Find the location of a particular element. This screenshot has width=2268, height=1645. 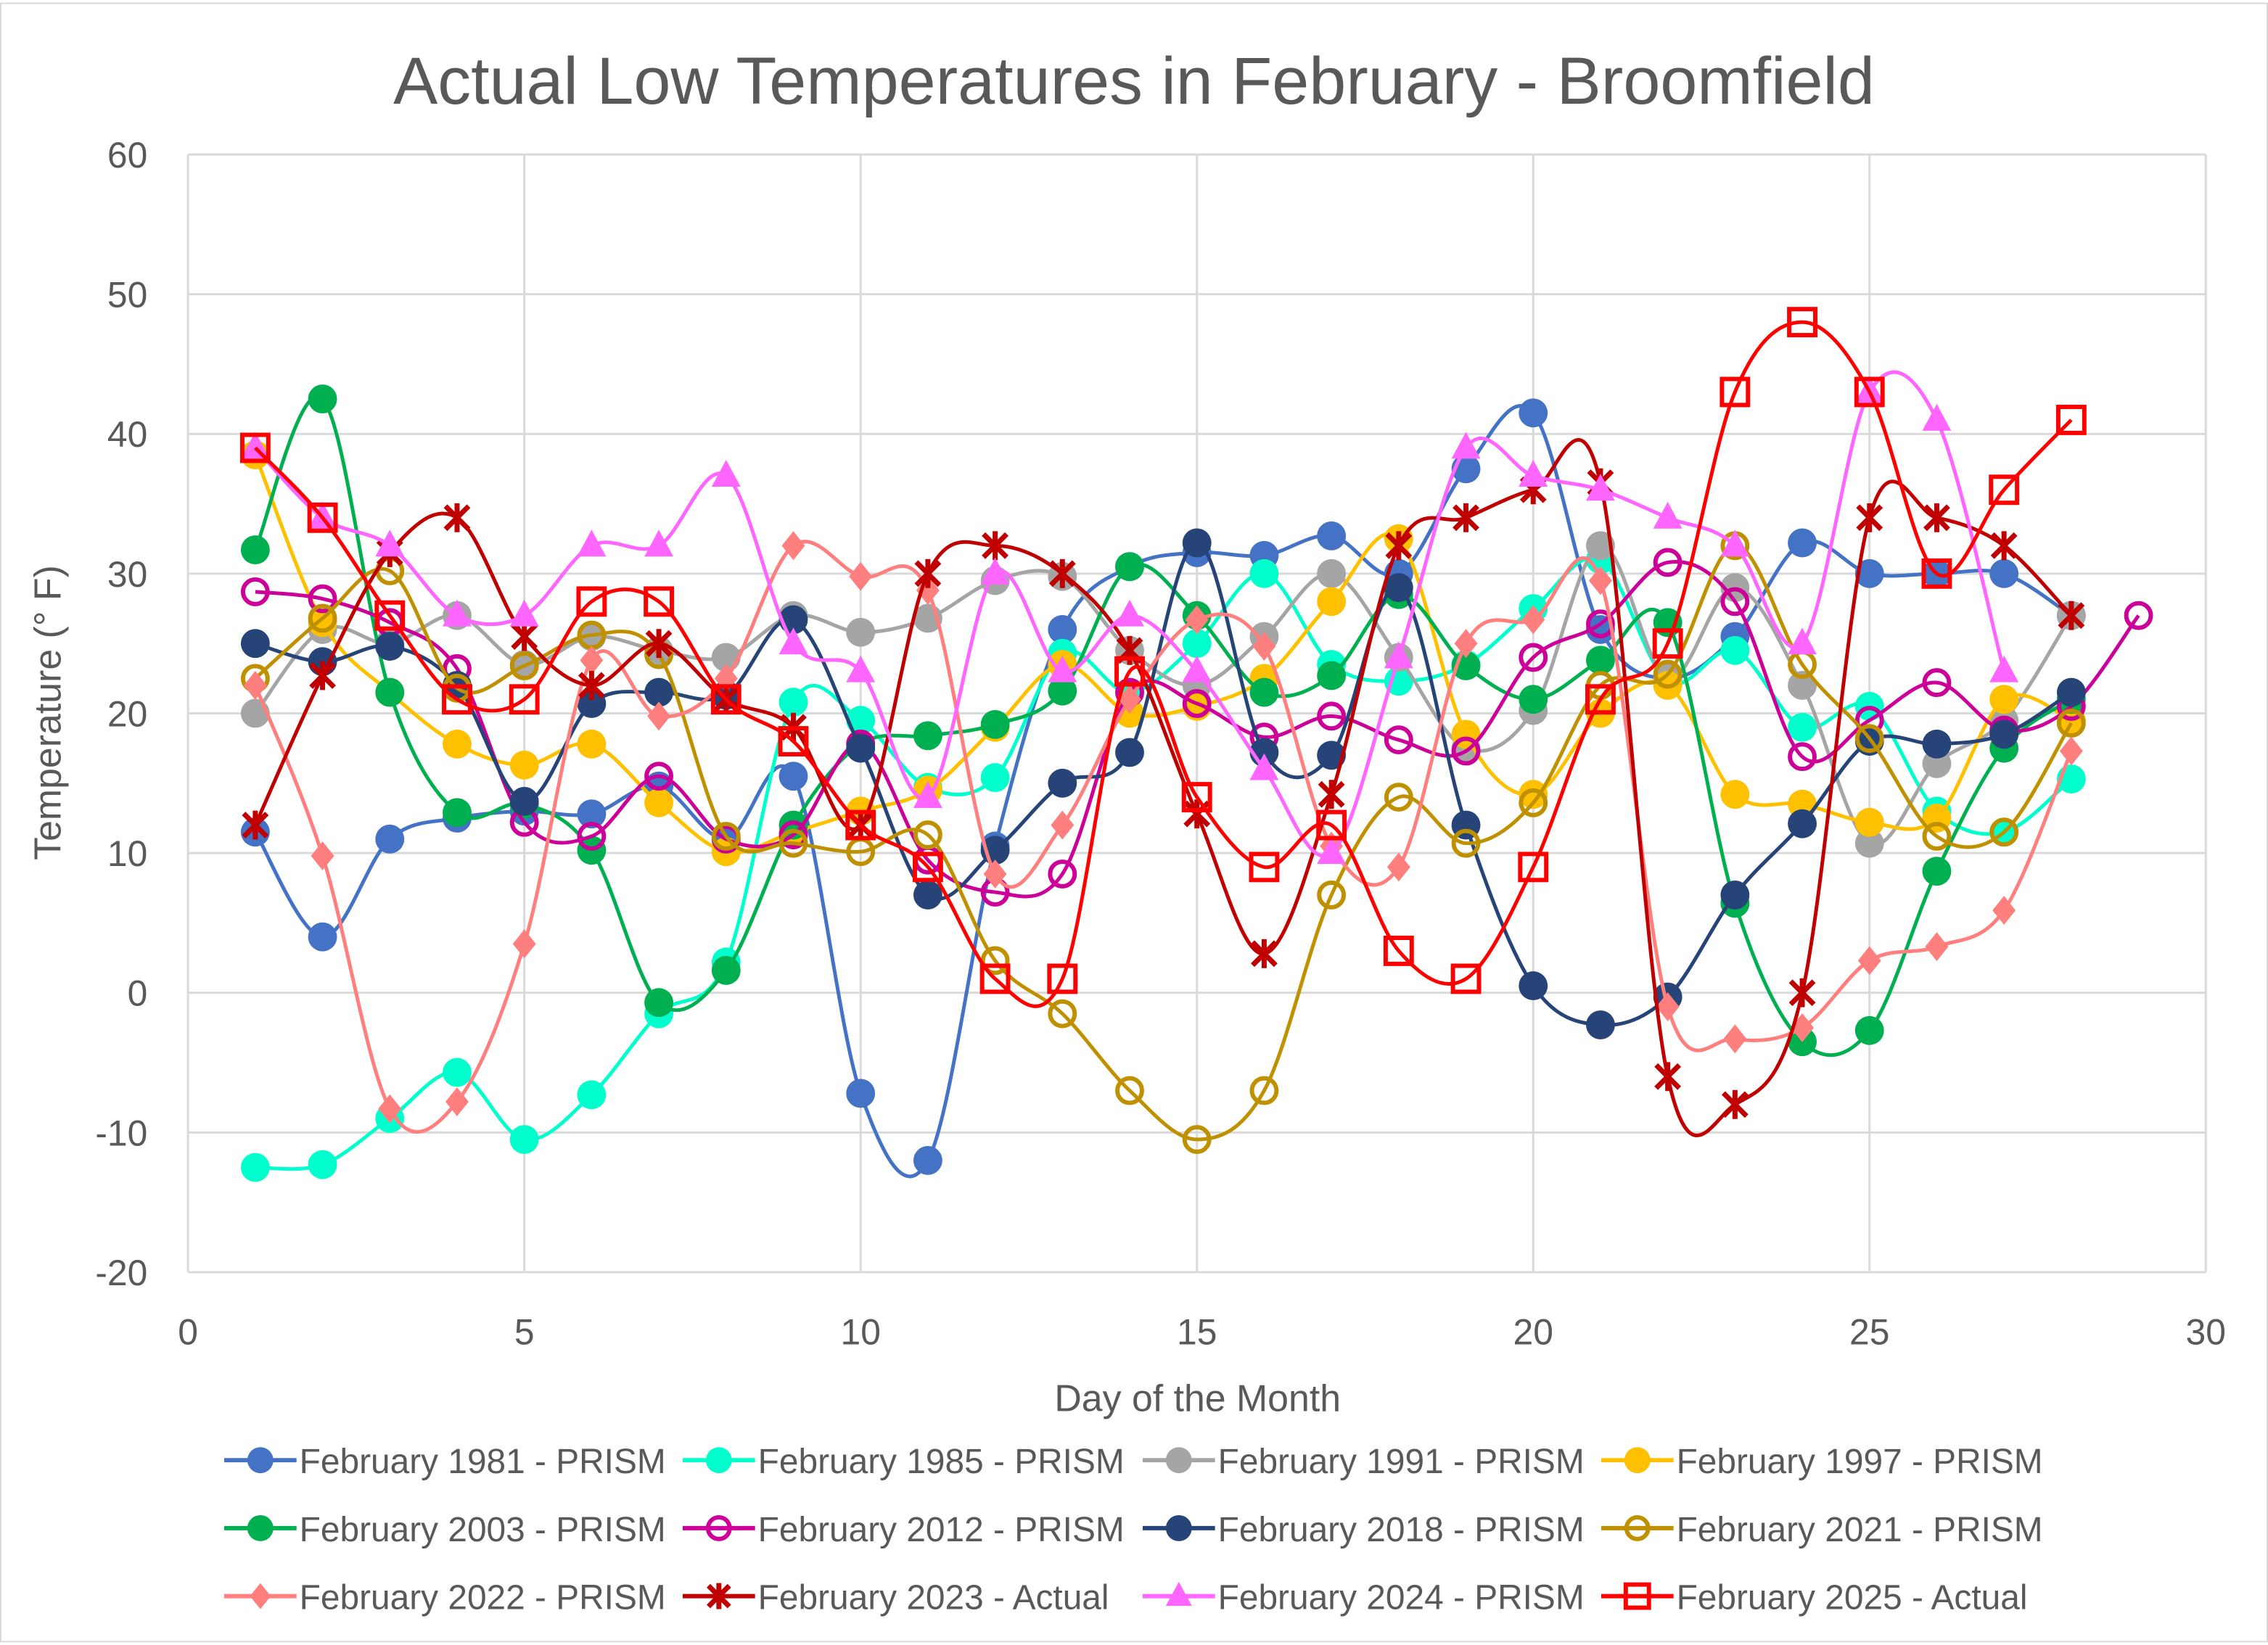

legend-item: February 2021 - PRISM is located at coordinates (1822, 1530).